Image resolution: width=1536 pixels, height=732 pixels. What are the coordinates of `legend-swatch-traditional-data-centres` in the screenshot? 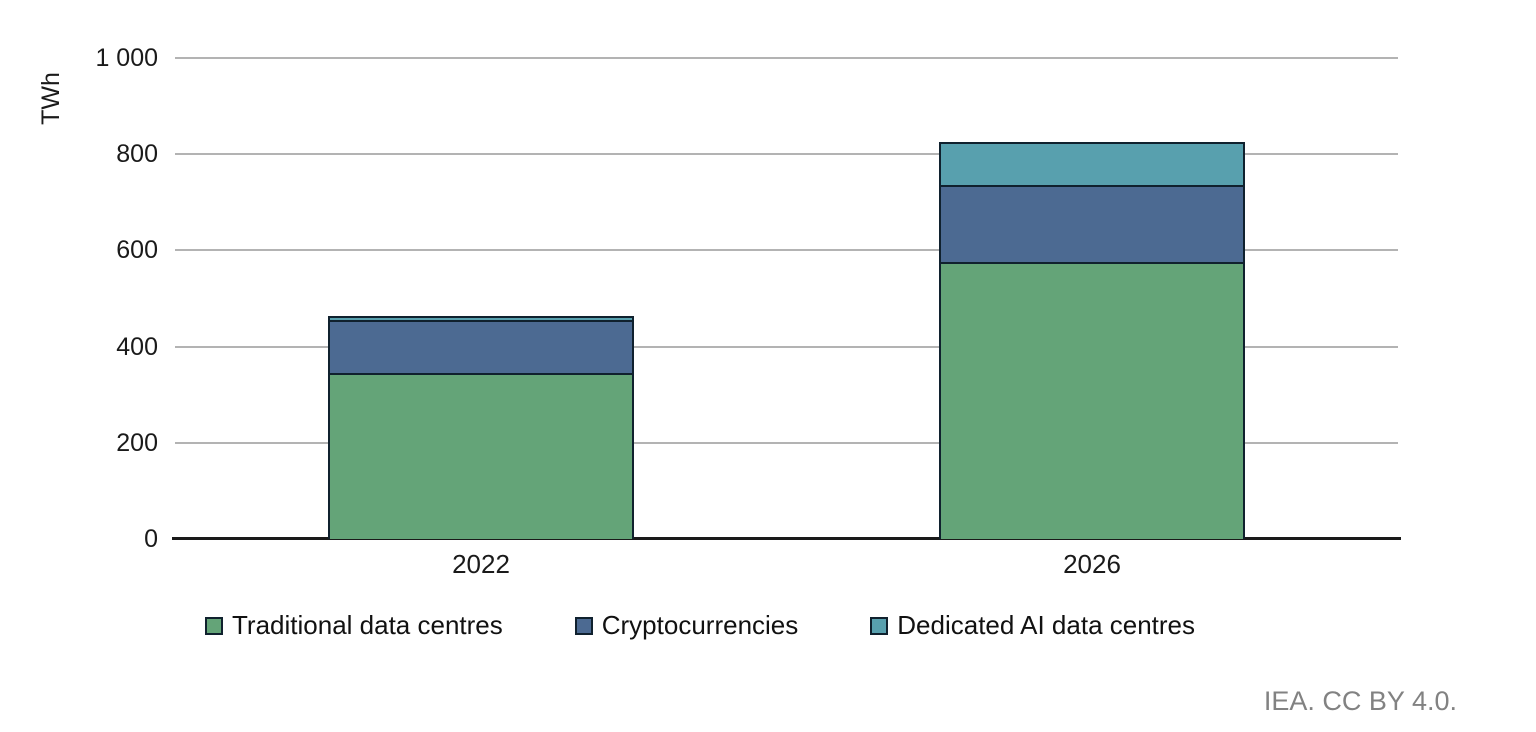 It's located at (214, 625).